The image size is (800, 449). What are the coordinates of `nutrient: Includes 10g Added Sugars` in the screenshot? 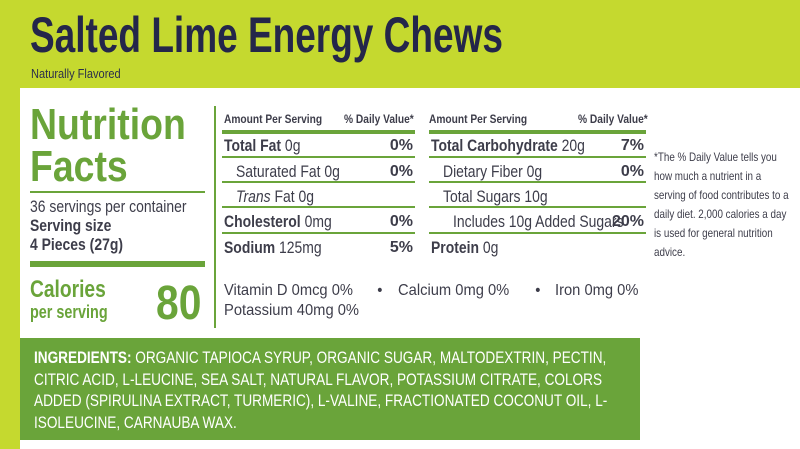 It's located at (538, 222).